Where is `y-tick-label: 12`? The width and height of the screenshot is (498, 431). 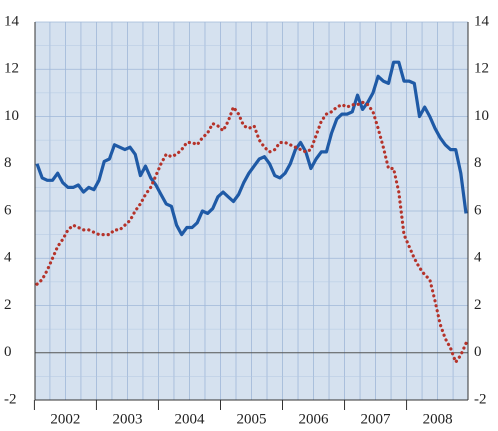
y-tick-label: 12 is located at coordinates (11, 69).